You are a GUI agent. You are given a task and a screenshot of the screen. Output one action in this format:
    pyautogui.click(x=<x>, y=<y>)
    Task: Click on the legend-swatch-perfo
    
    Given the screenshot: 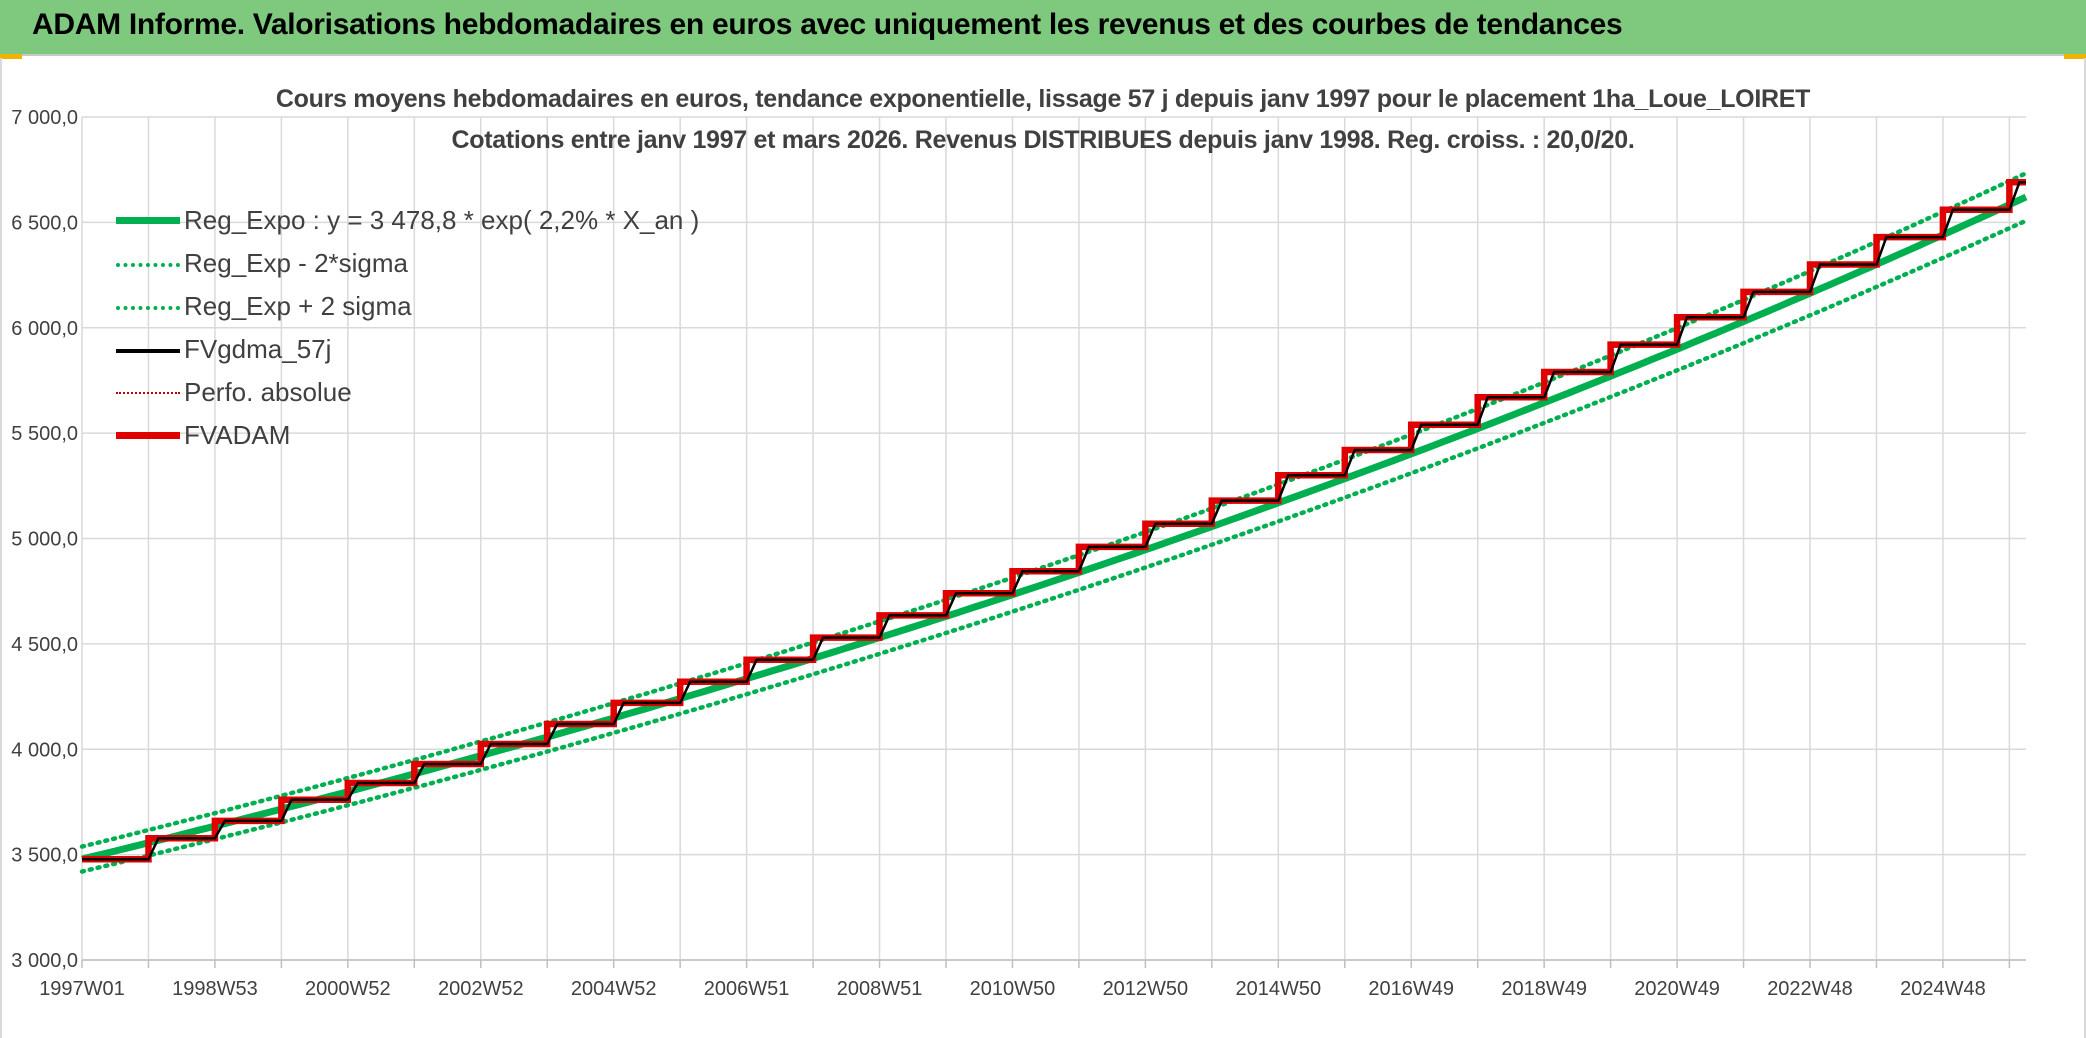 What is the action you would take?
    pyautogui.click(x=148, y=393)
    